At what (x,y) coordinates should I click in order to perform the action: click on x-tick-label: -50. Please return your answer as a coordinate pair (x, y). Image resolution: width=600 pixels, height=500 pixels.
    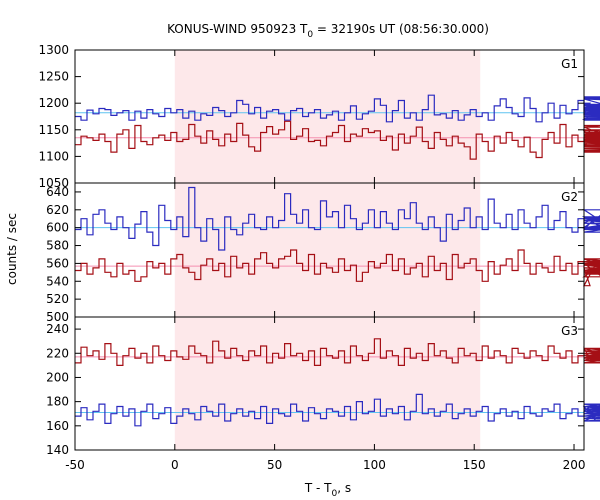
    Looking at the image, I should click on (75, 465).